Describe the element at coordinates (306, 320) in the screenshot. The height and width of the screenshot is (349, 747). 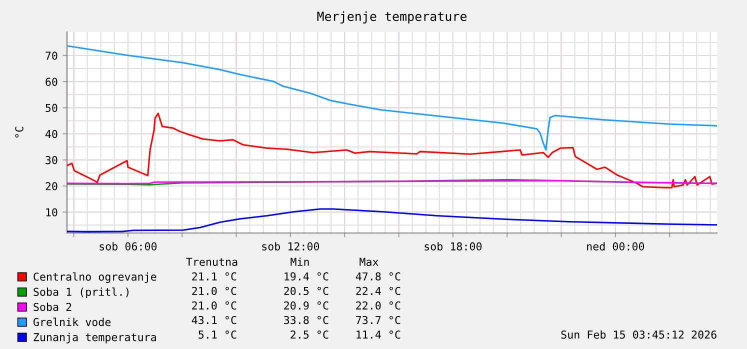
I see `text: 33.8 °C` at that location.